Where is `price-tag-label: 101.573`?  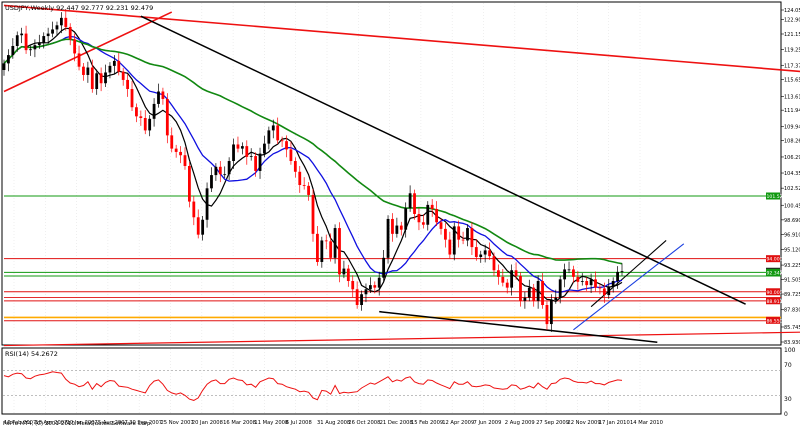 price-tag-label: 101.573 is located at coordinates (776, 197).